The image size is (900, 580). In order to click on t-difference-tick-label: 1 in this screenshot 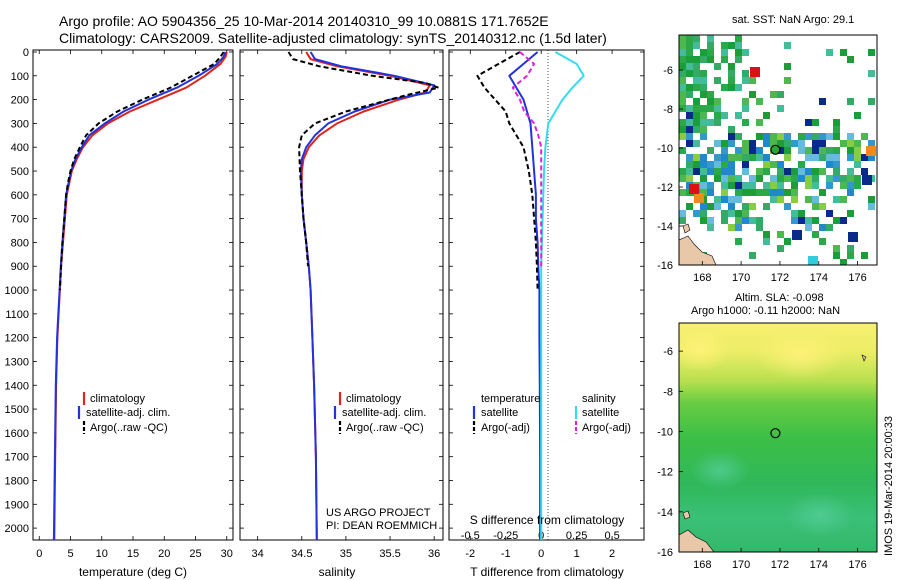, I will do `click(577, 554)`.